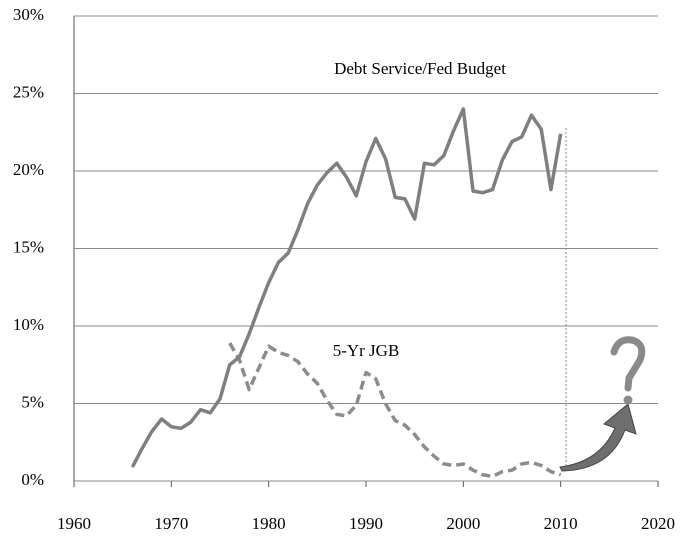 Image resolution: width=685 pixels, height=540 pixels. What do you see at coordinates (561, 523) in the screenshot?
I see `x-tick-label: 2010` at bounding box center [561, 523].